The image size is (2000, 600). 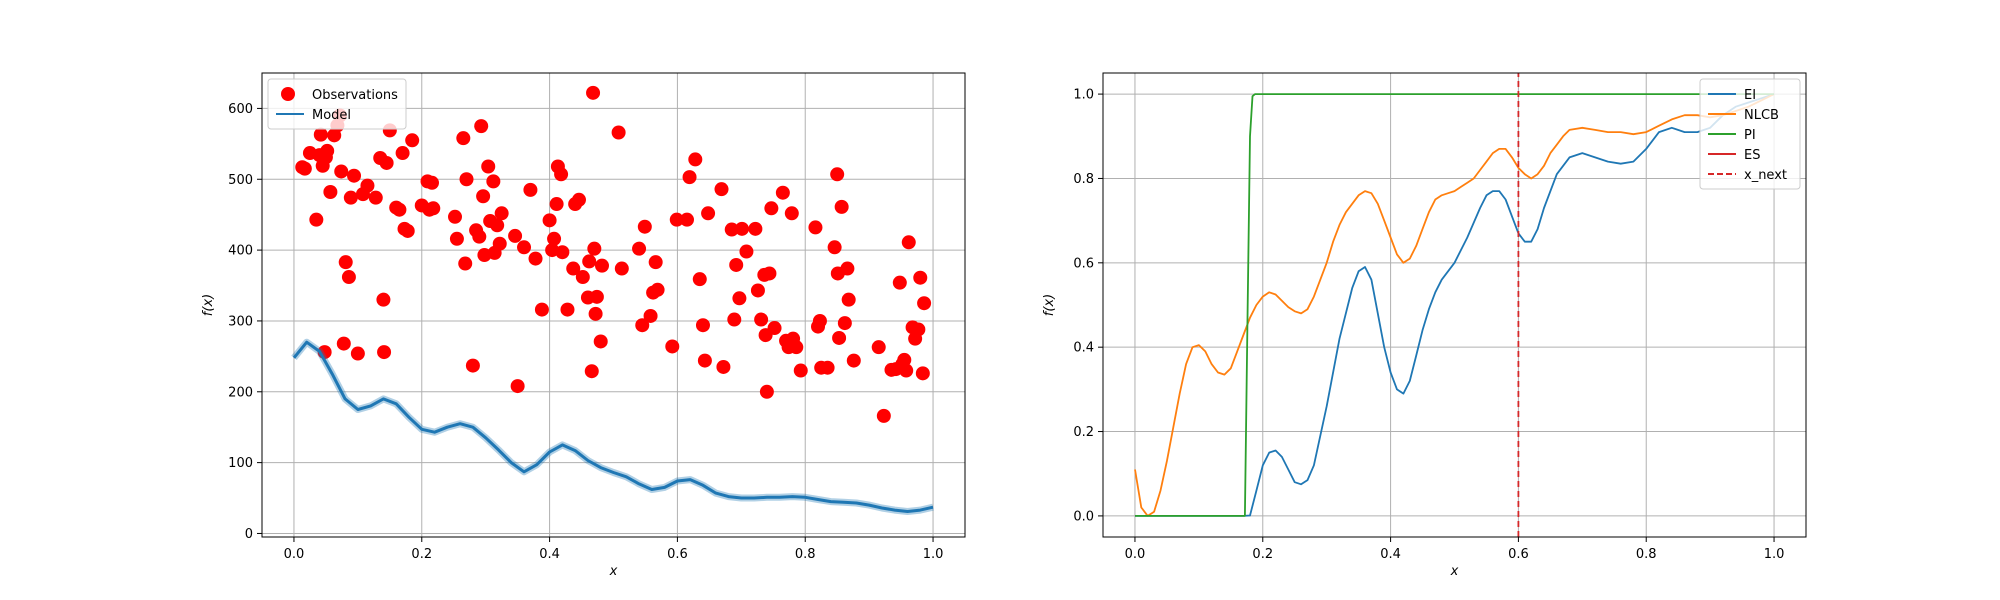 I want to click on y-tick-label: 100, so click(x=240, y=463).